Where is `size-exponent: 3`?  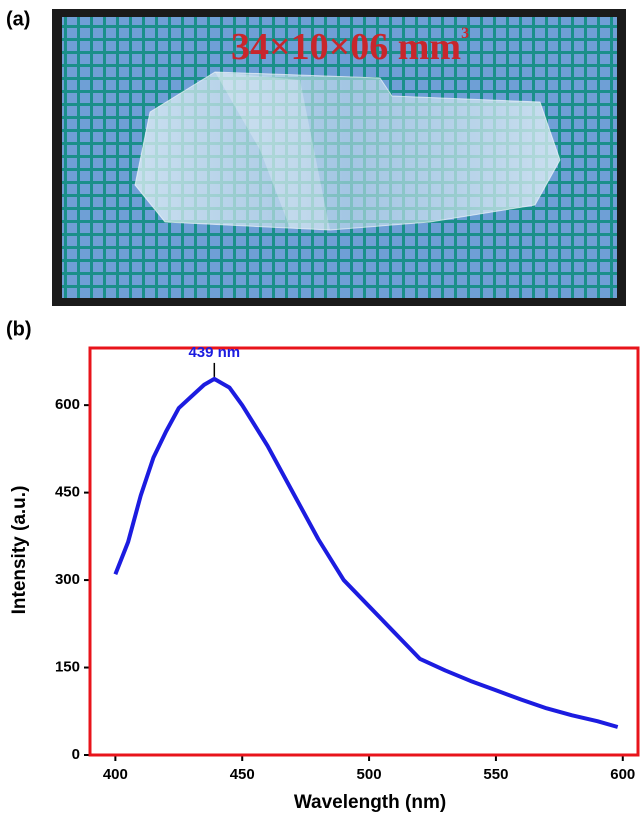
size-exponent: 3 is located at coordinates (465, 33).